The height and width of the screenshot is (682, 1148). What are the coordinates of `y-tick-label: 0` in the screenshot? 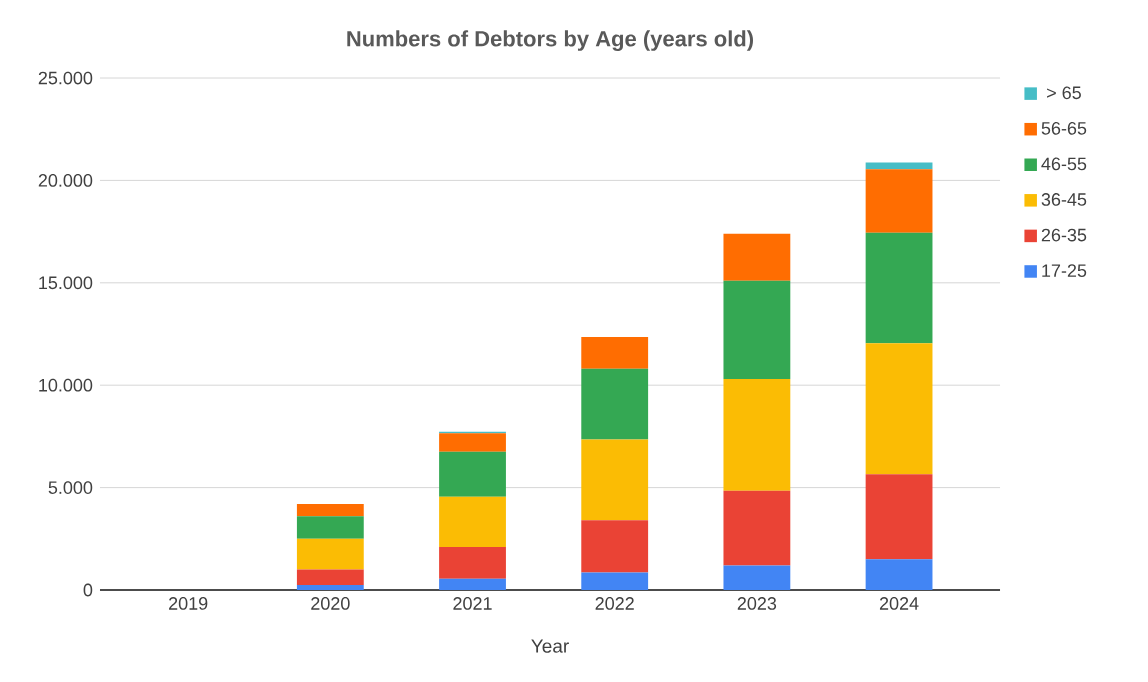 It's located at (88, 590).